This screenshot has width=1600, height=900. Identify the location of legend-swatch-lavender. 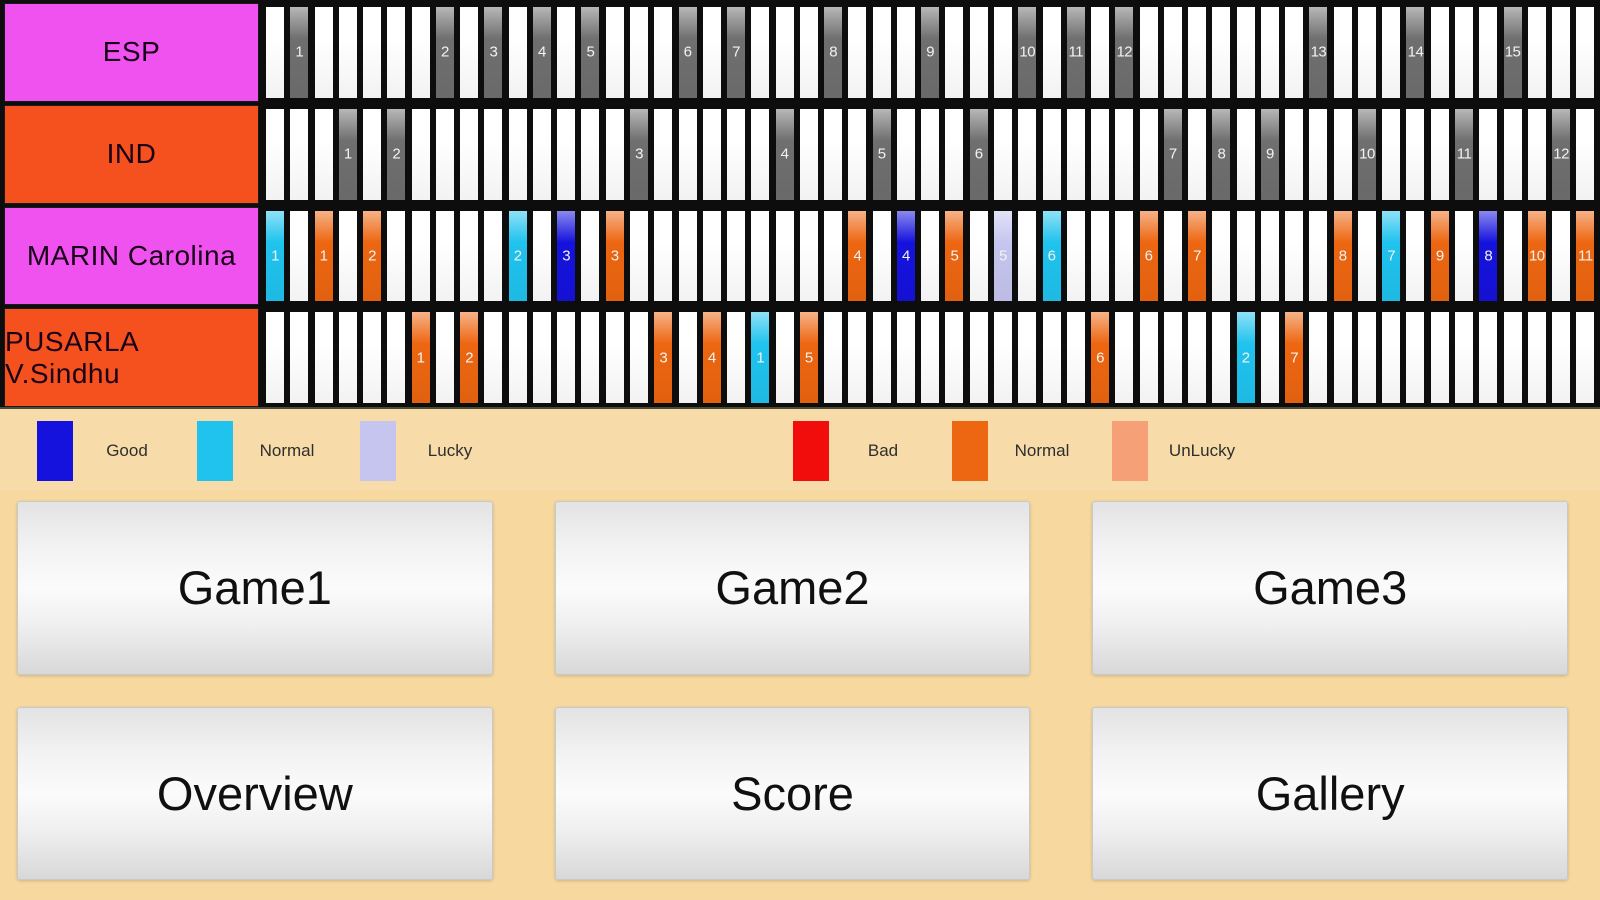
(378, 451).